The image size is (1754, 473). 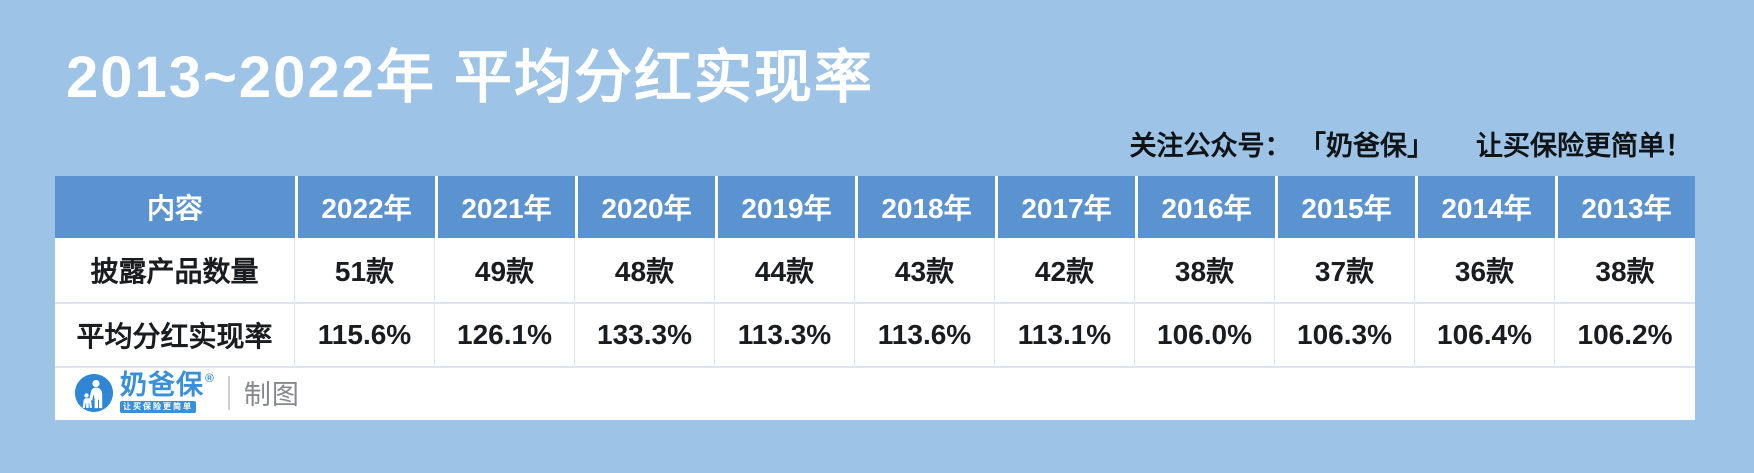 I want to click on header-cell-year: 2013年, so click(x=1626, y=207).